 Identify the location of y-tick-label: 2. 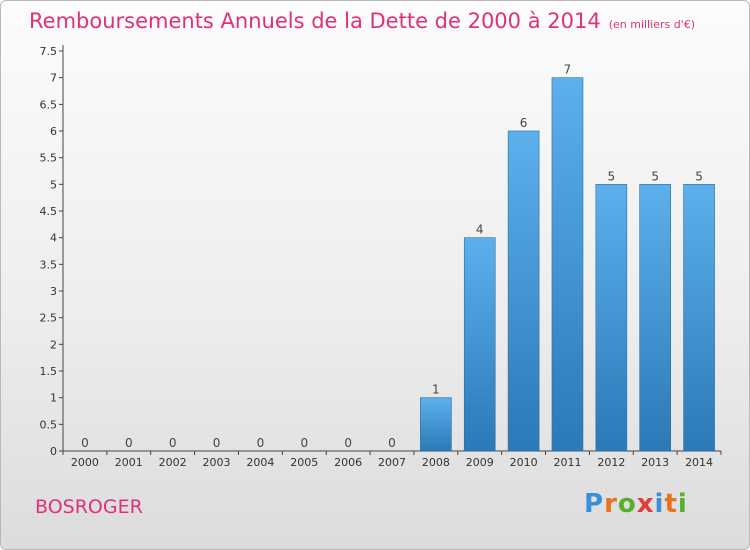
(53, 344).